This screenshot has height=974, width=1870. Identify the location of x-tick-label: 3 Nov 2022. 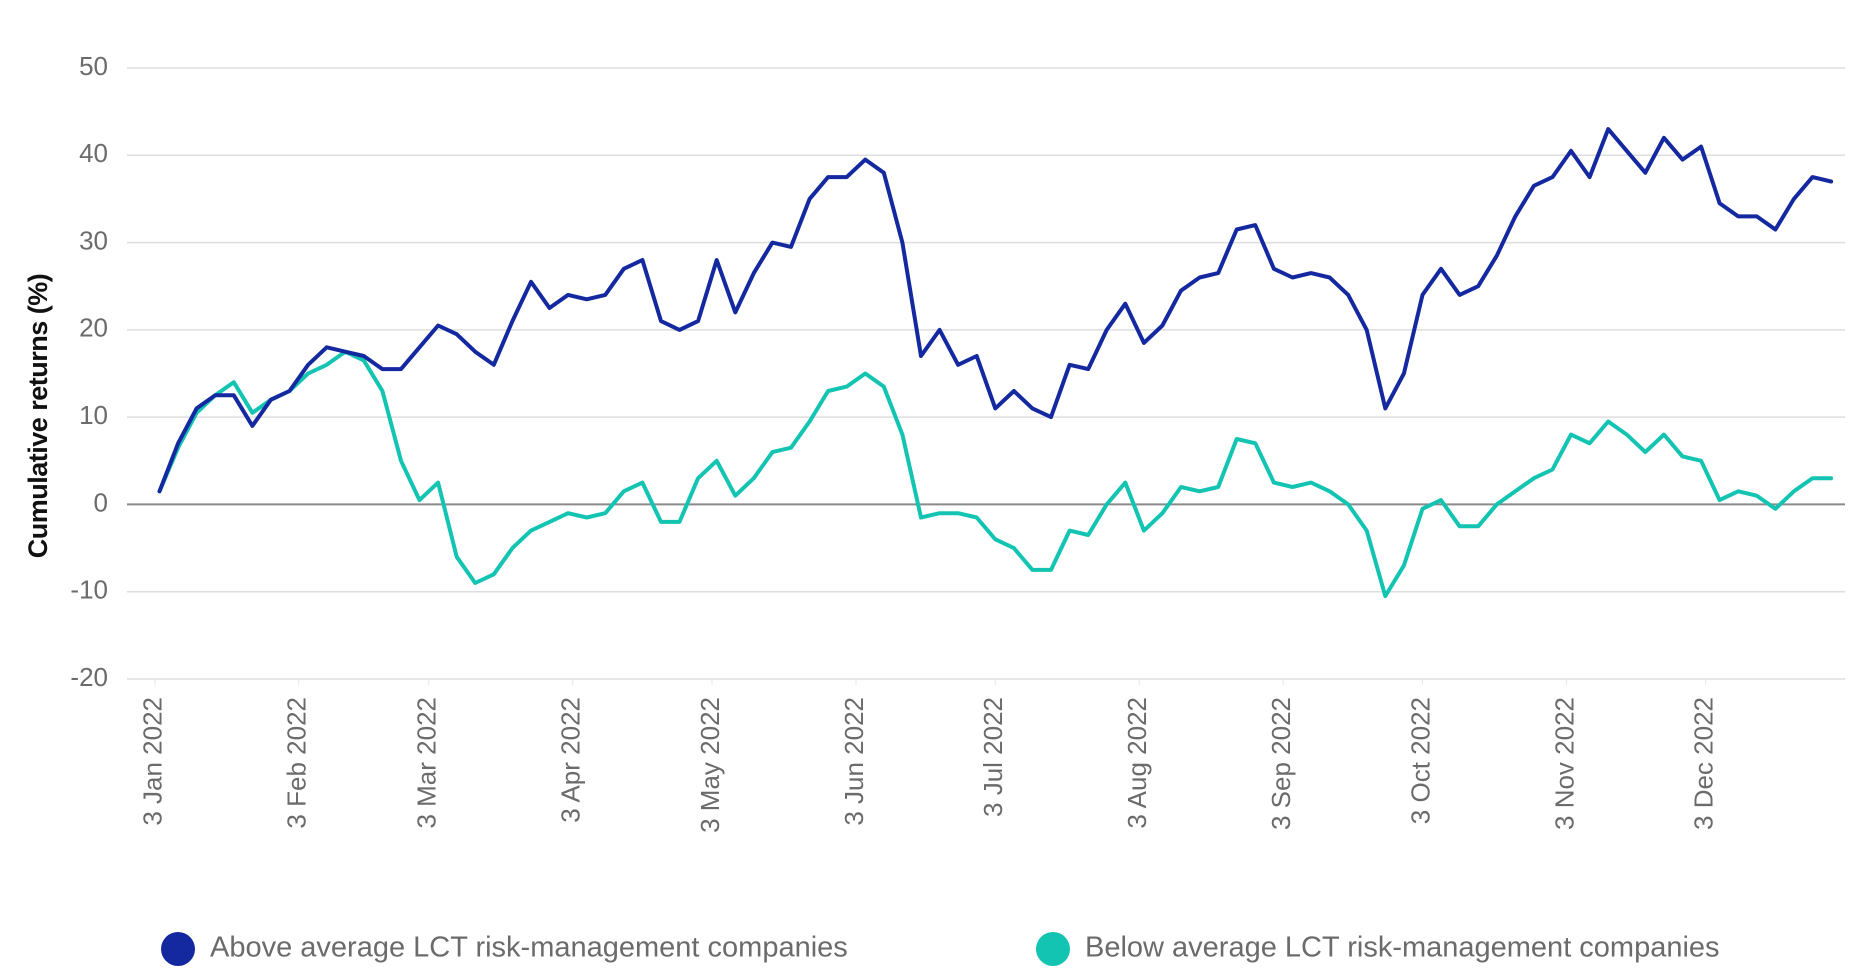
(1564, 763).